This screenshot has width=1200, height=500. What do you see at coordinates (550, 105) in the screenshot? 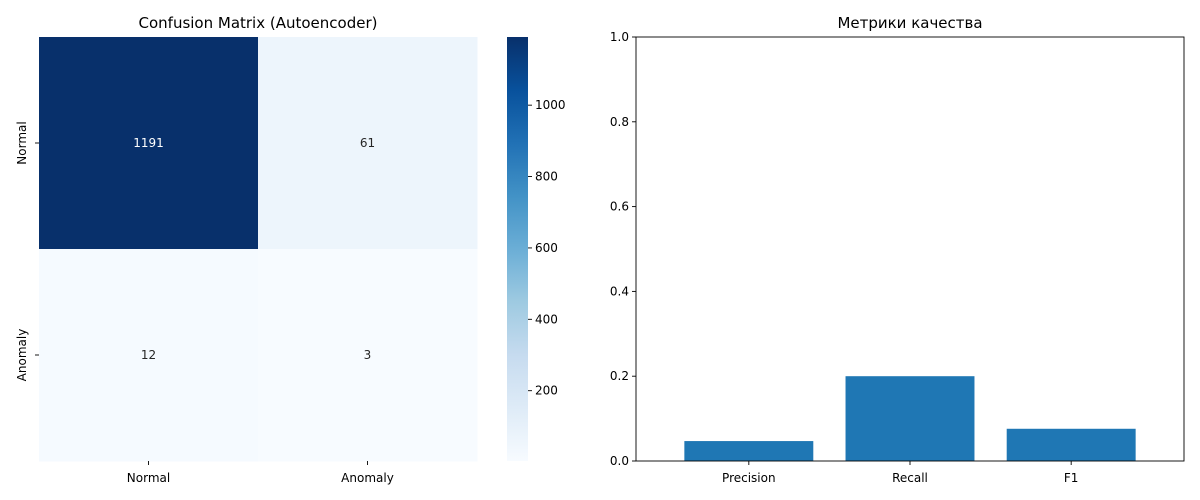
I see `colorbar-tick-label: 1000` at bounding box center [550, 105].